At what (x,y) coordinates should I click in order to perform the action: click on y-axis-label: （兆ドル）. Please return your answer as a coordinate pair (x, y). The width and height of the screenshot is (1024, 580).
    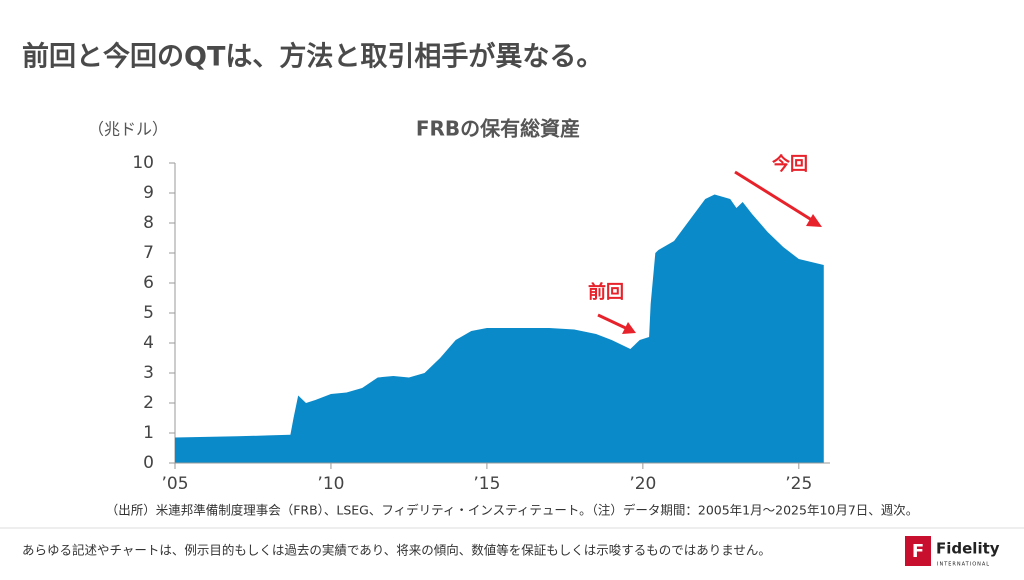
    Looking at the image, I should click on (128, 129).